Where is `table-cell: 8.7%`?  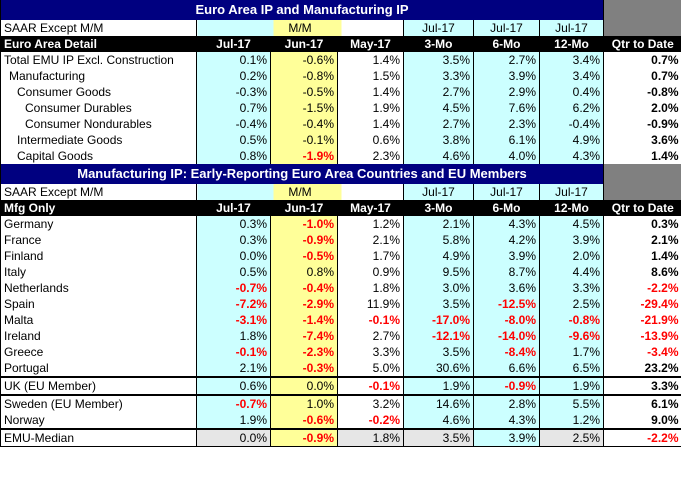
table-cell: 8.7% is located at coordinates (506, 272).